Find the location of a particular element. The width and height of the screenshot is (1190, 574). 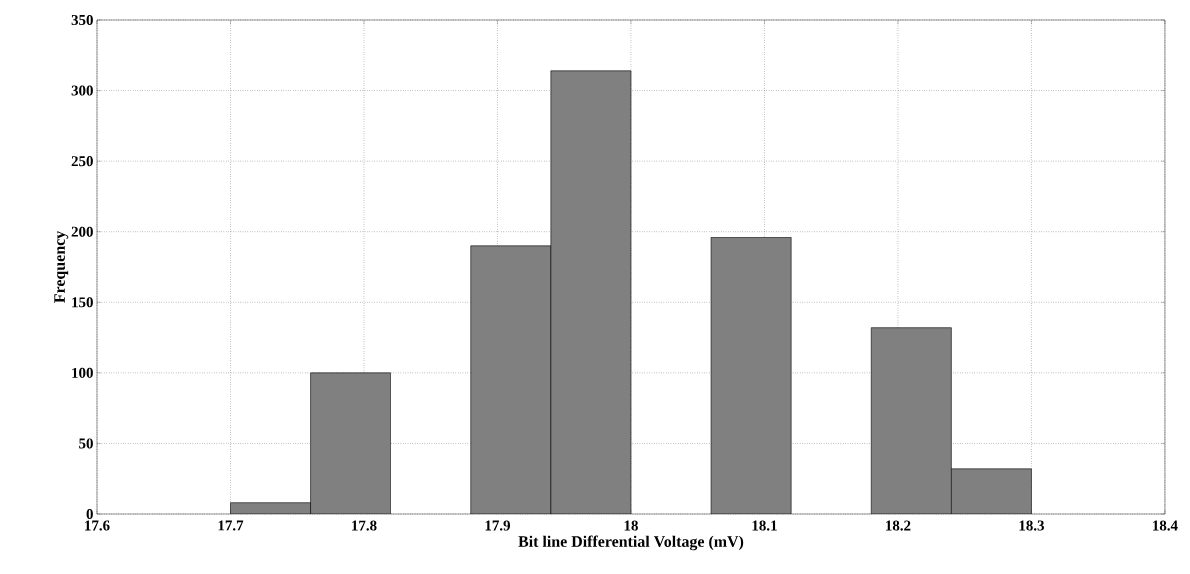

x-tick-label: 18.1 is located at coordinates (764, 525).